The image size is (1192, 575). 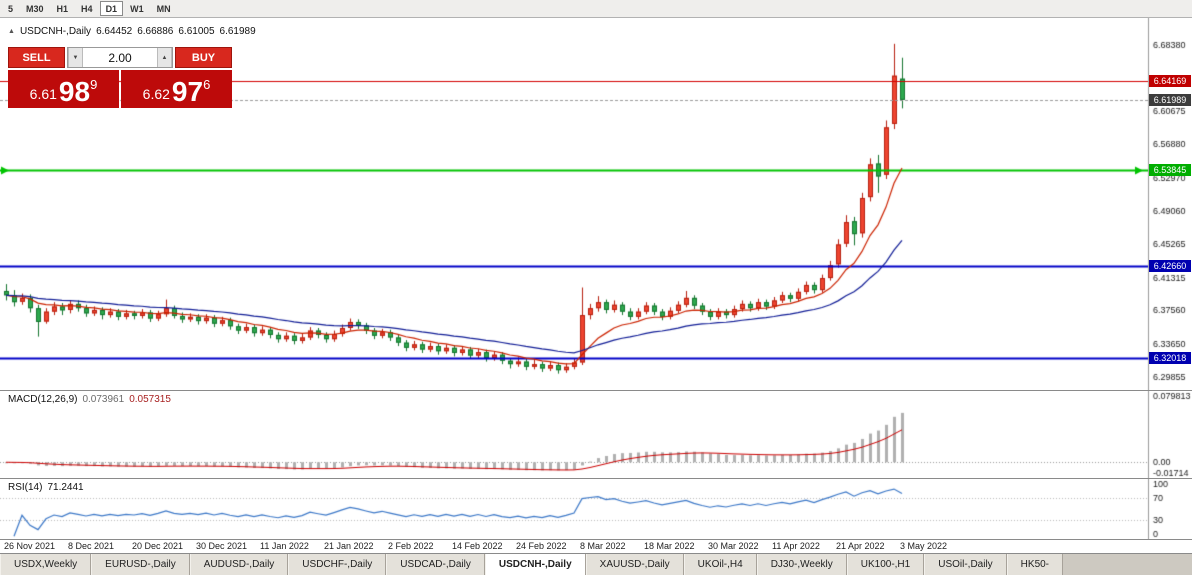 I want to click on timeframe-toolbar: 5 M30 H1 H4 D1 W1 MN, so click(x=596, y=9).